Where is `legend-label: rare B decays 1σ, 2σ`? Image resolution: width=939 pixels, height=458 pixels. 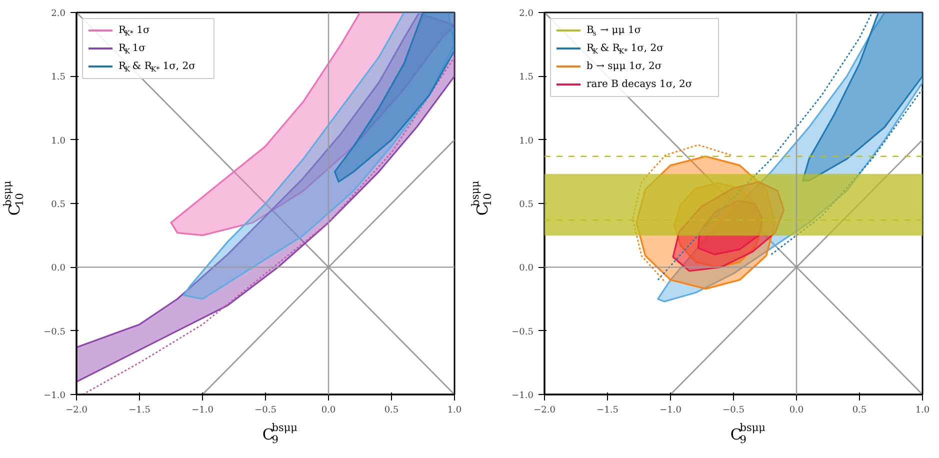 legend-label: rare B decays 1σ, 2σ is located at coordinates (639, 84).